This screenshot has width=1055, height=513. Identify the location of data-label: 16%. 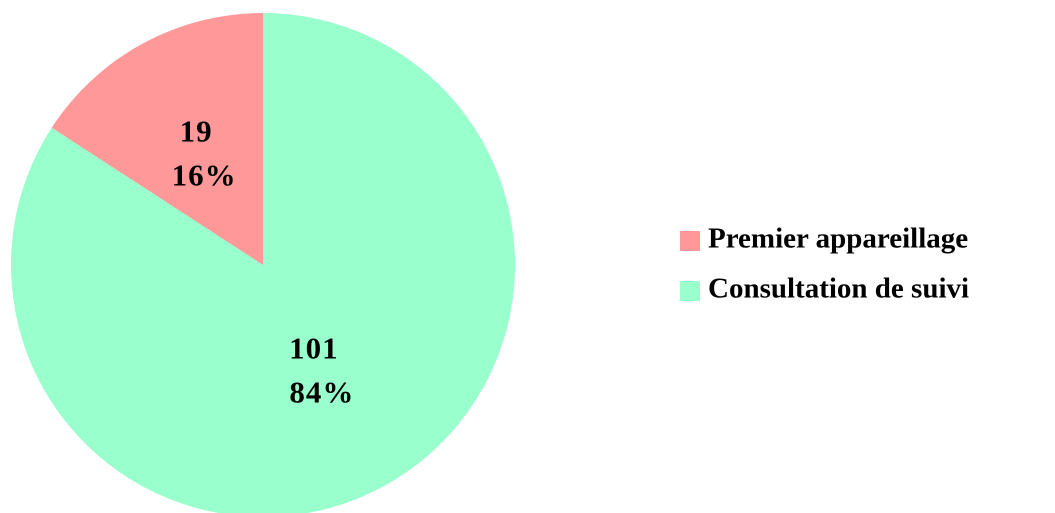
(204, 175).